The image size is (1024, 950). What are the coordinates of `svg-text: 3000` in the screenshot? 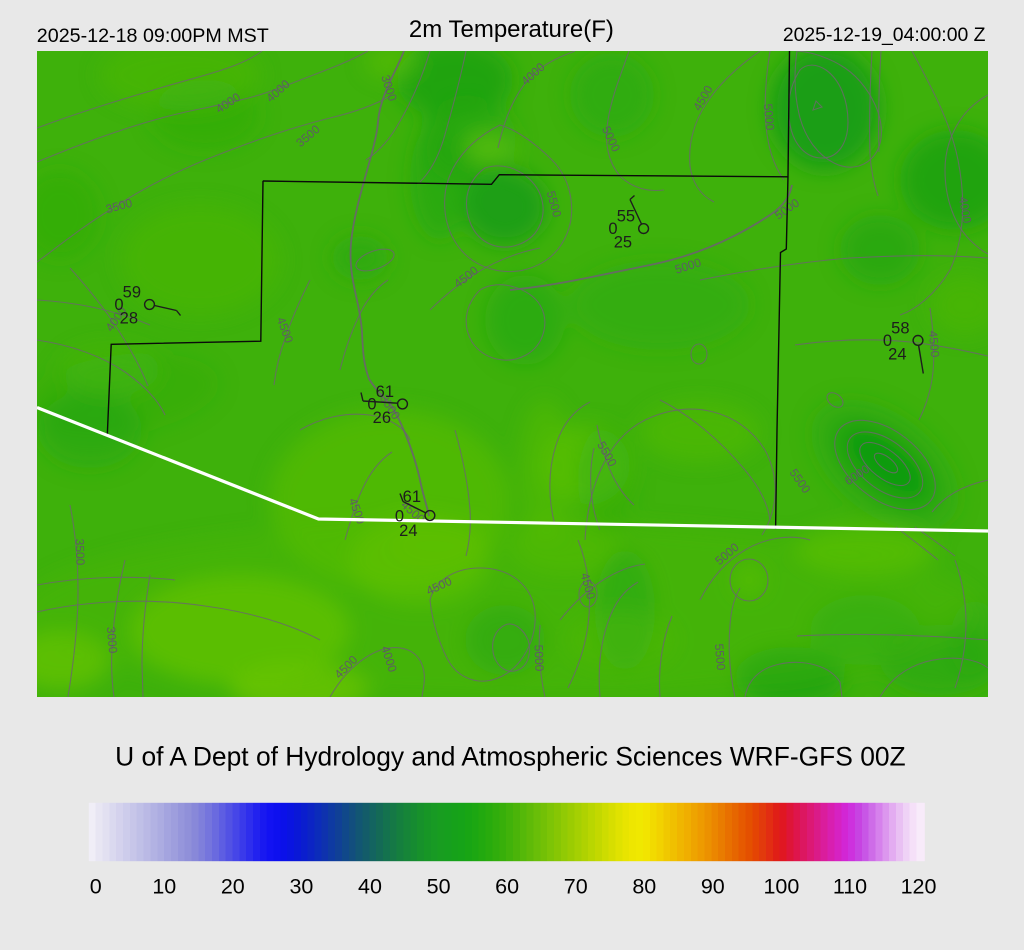 It's located at (112, 640).